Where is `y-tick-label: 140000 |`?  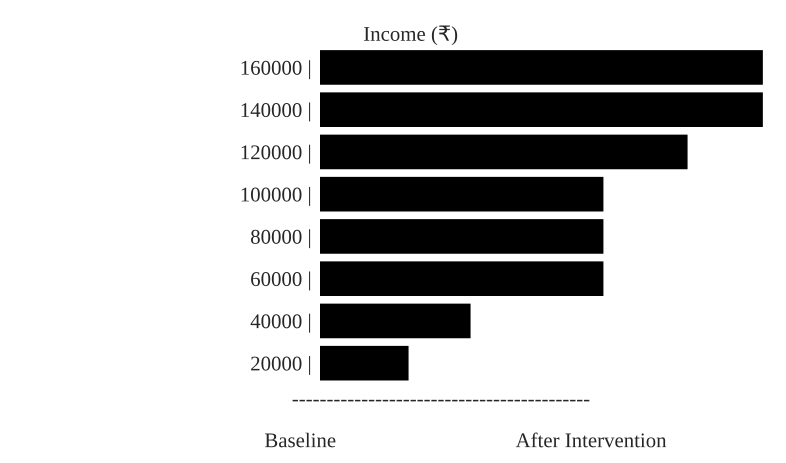
y-tick-label: 140000 | is located at coordinates (276, 112).